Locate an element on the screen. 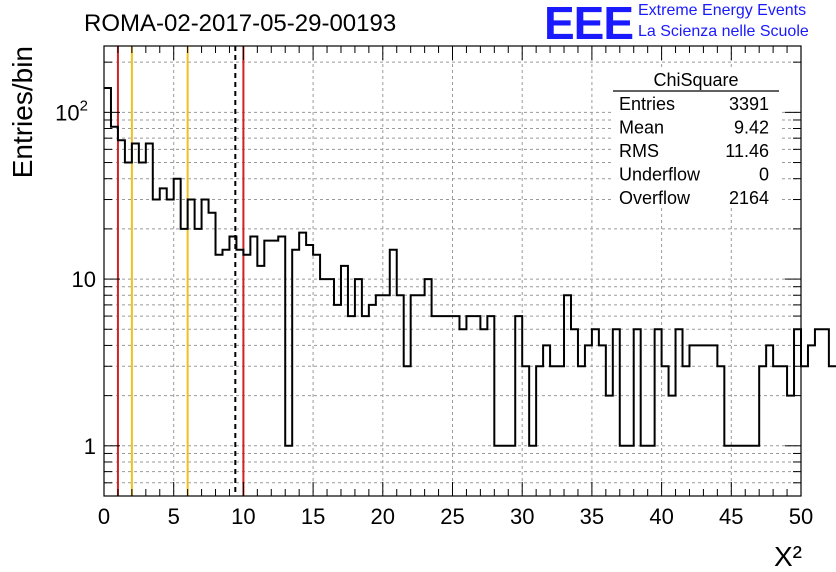 The width and height of the screenshot is (836, 572). logo-line-1: Extreme Energy Events is located at coordinates (722, 10).